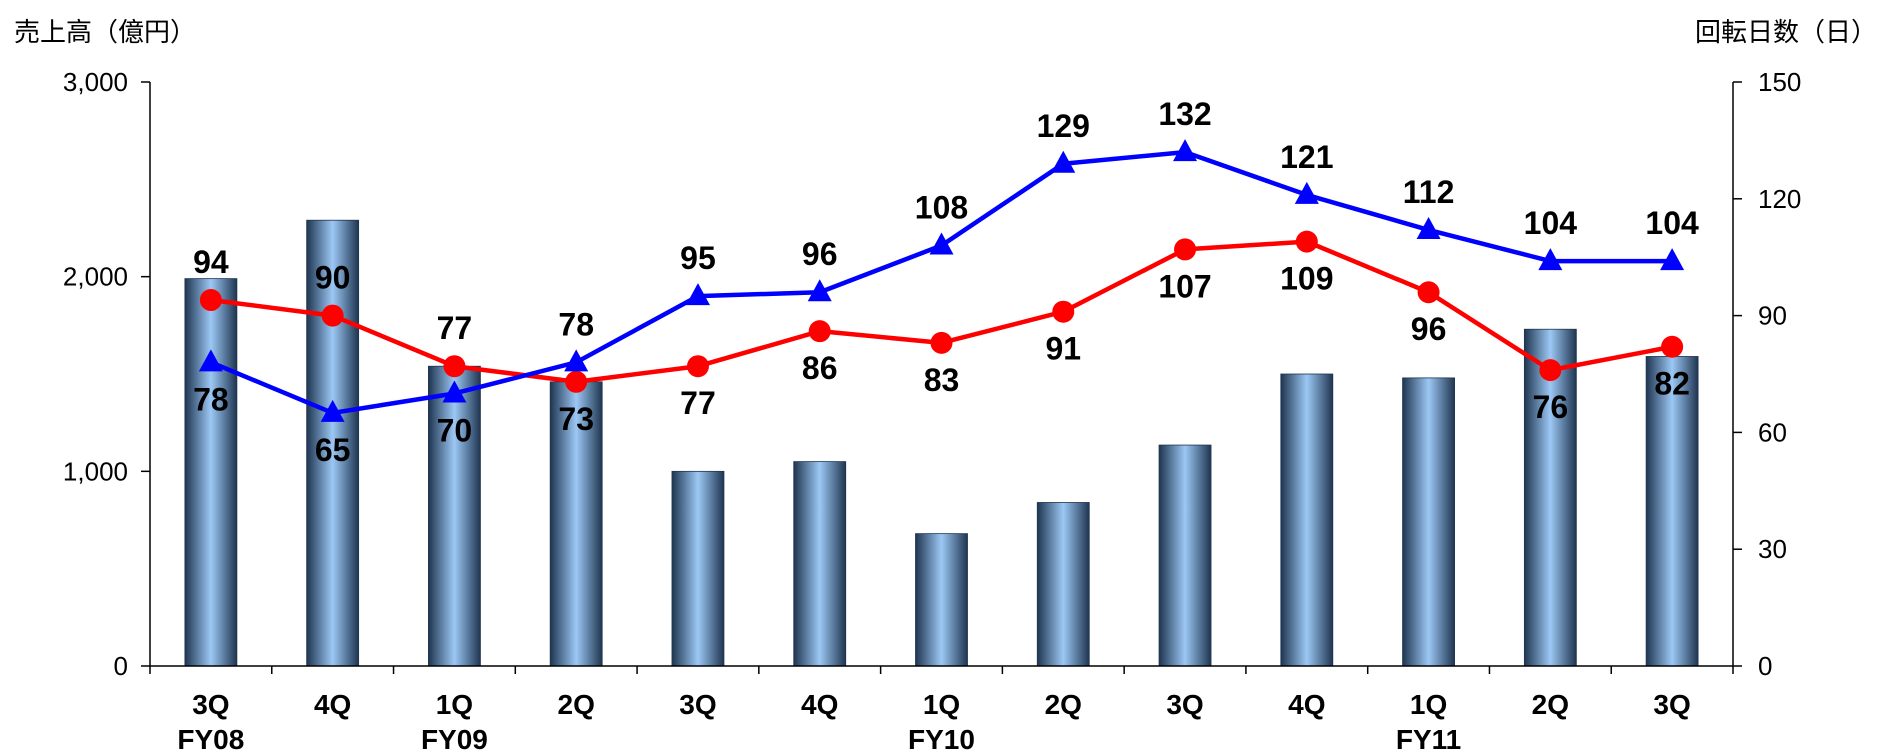  Describe the element at coordinates (95, 471) in the screenshot. I see `left-tick-label: 1,000` at that location.